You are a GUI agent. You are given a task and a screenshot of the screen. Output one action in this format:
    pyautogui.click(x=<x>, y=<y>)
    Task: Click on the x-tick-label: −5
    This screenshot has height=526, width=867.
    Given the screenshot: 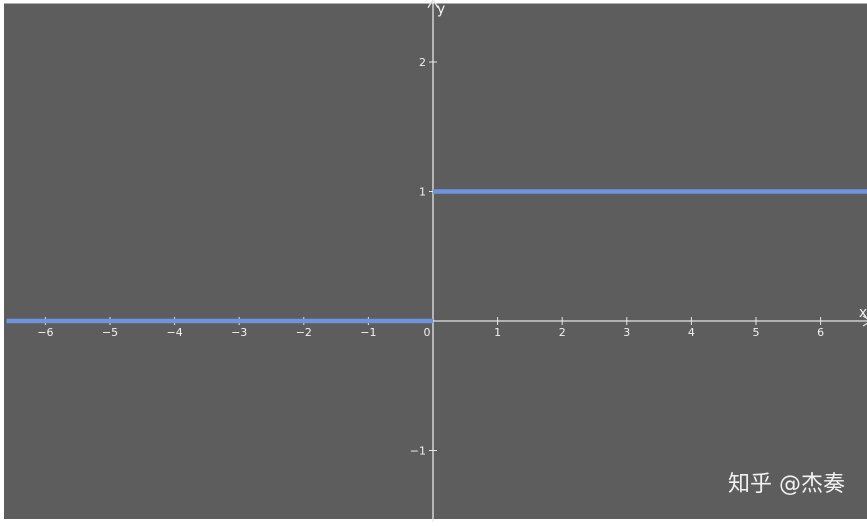 What is the action you would take?
    pyautogui.click(x=110, y=332)
    